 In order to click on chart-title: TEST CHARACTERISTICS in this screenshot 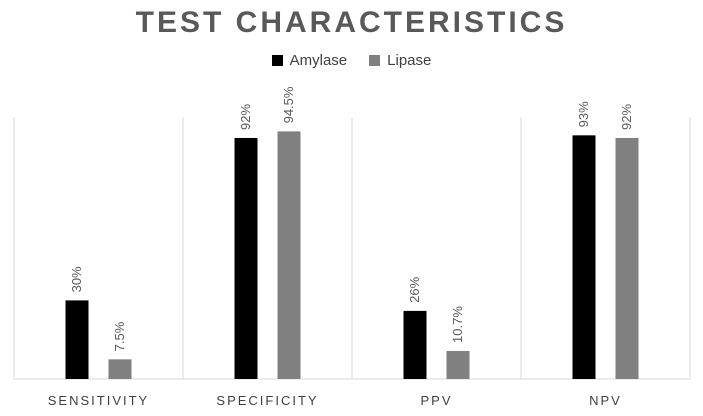, I will do `click(351, 22)`.